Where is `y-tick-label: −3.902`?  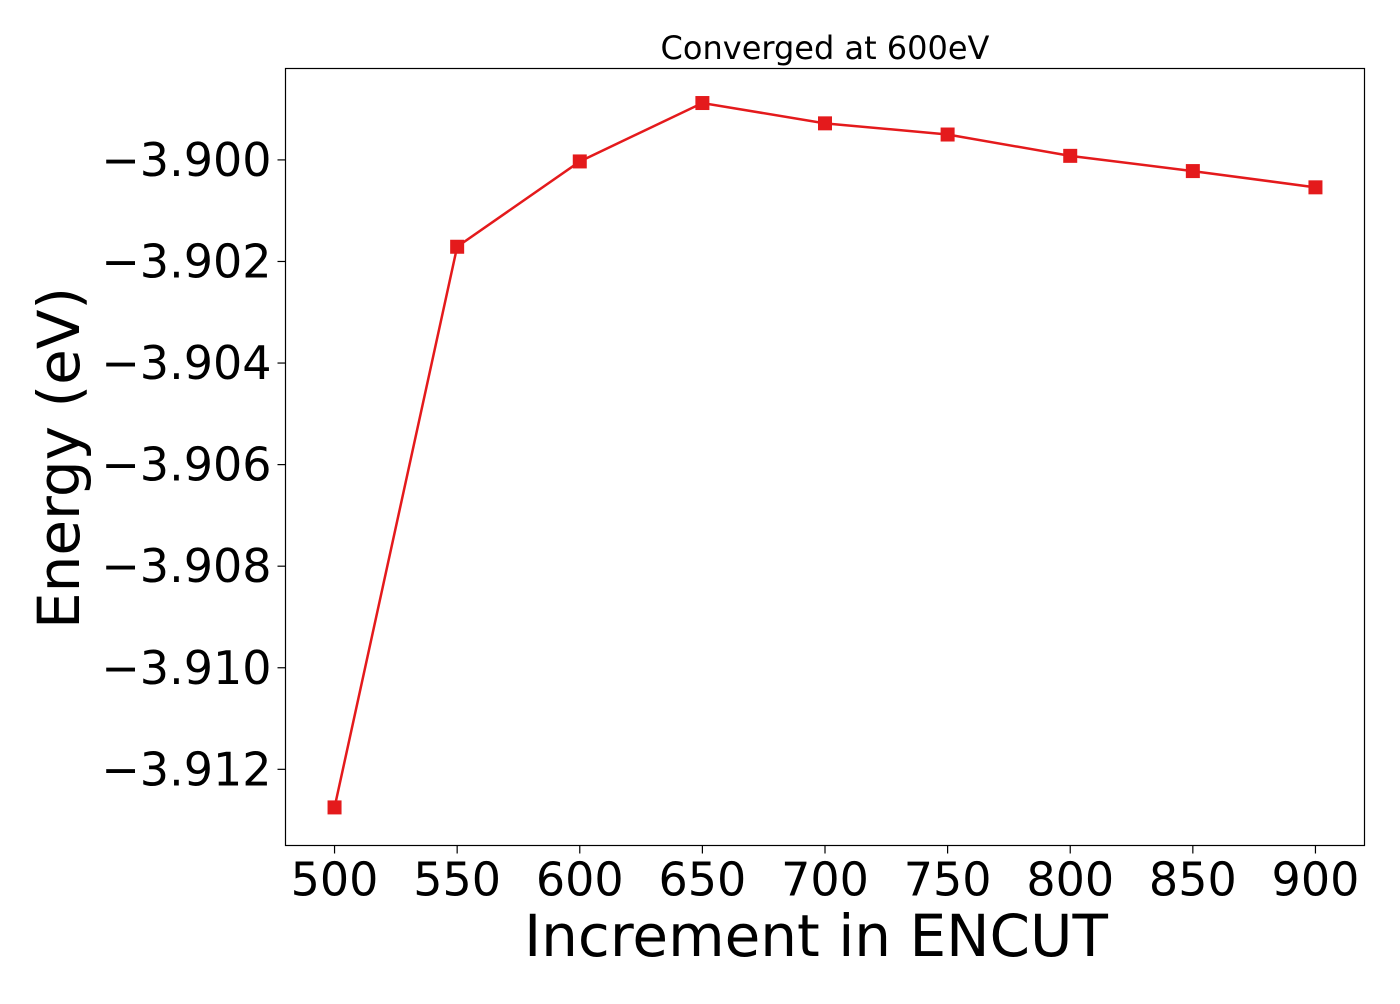 y-tick-label: −3.902 is located at coordinates (186, 261).